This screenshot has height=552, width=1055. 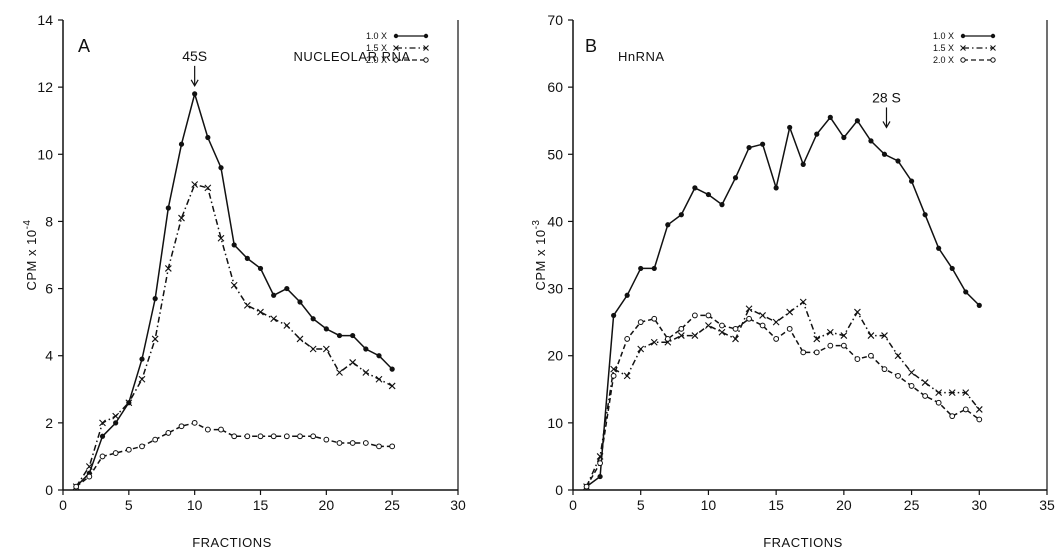 I want to click on y-tick-label: 10, so click(x=555, y=423).